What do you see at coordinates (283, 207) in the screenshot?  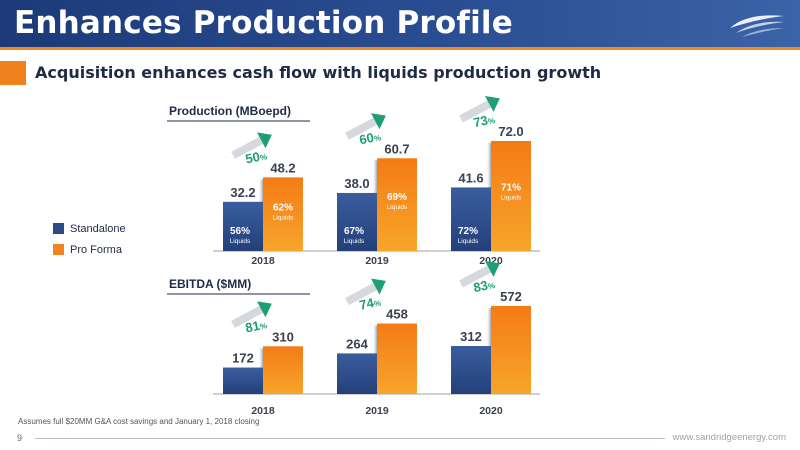 I see `liquids-pct-pro-forma: 62%` at bounding box center [283, 207].